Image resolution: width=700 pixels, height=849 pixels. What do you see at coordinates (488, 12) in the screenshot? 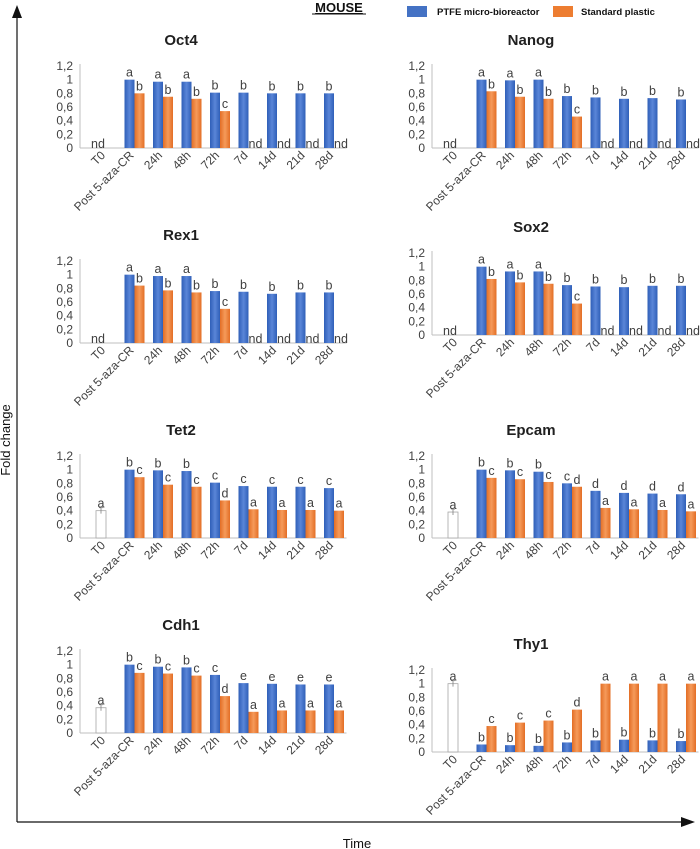
I see `legend-label-ptfe: PTFE micro-bioreactor` at bounding box center [488, 12].